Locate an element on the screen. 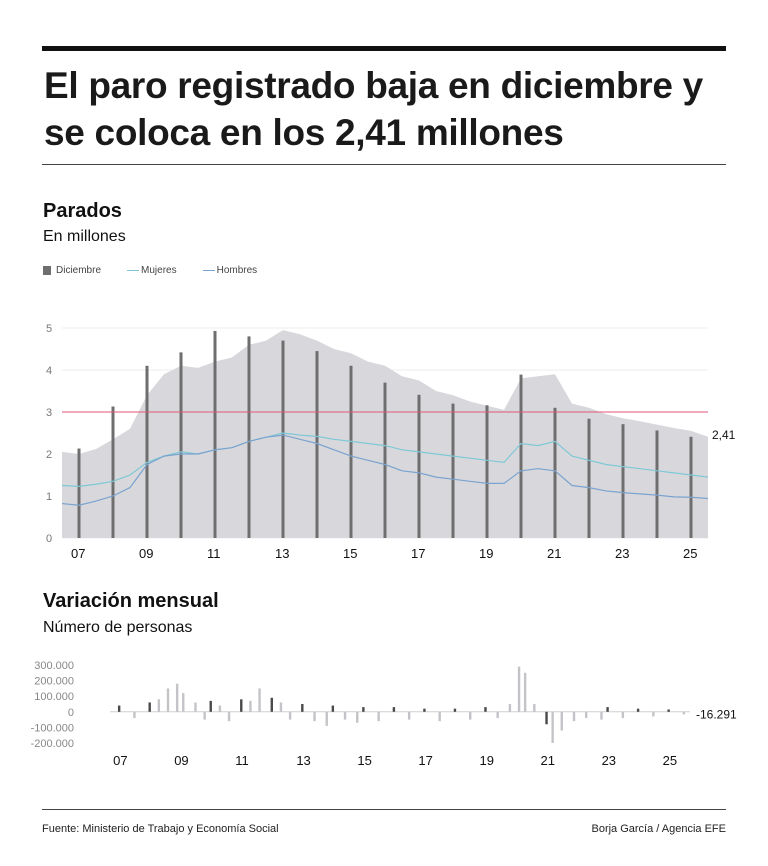 This screenshot has width=768, height=866. last-value-label: 2,41 is located at coordinates (724, 435).